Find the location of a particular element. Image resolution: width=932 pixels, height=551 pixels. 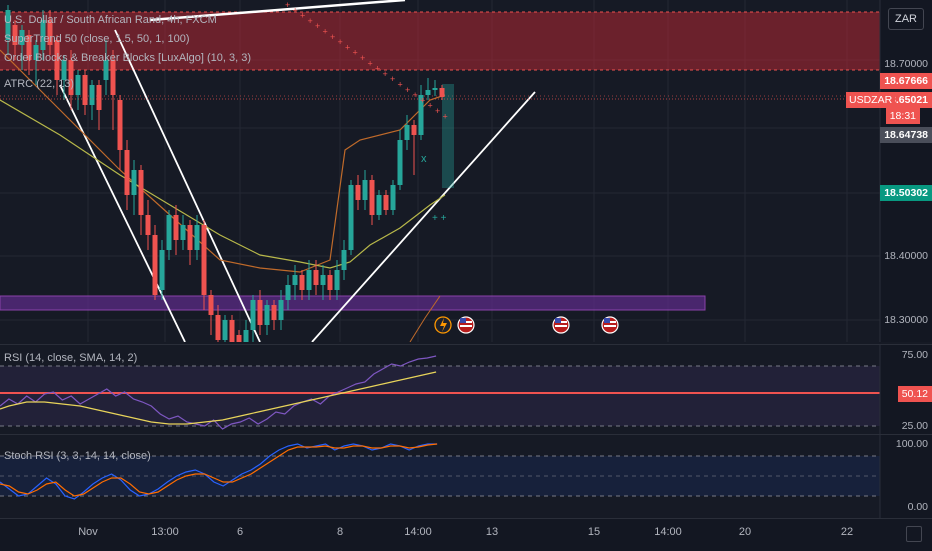

rsi-legend: RSI (14, close, SMA, 14, 2) is located at coordinates (71, 358).